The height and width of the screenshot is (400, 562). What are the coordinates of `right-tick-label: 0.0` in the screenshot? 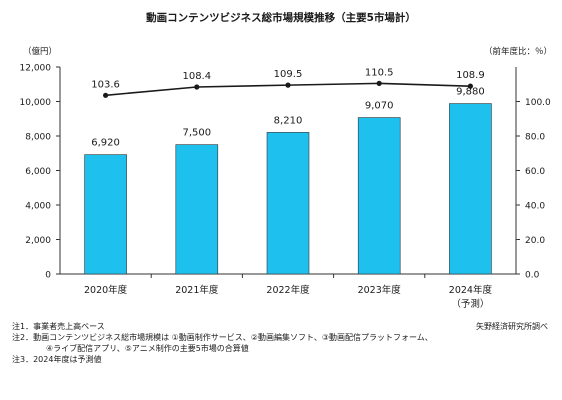 It's located at (532, 276).